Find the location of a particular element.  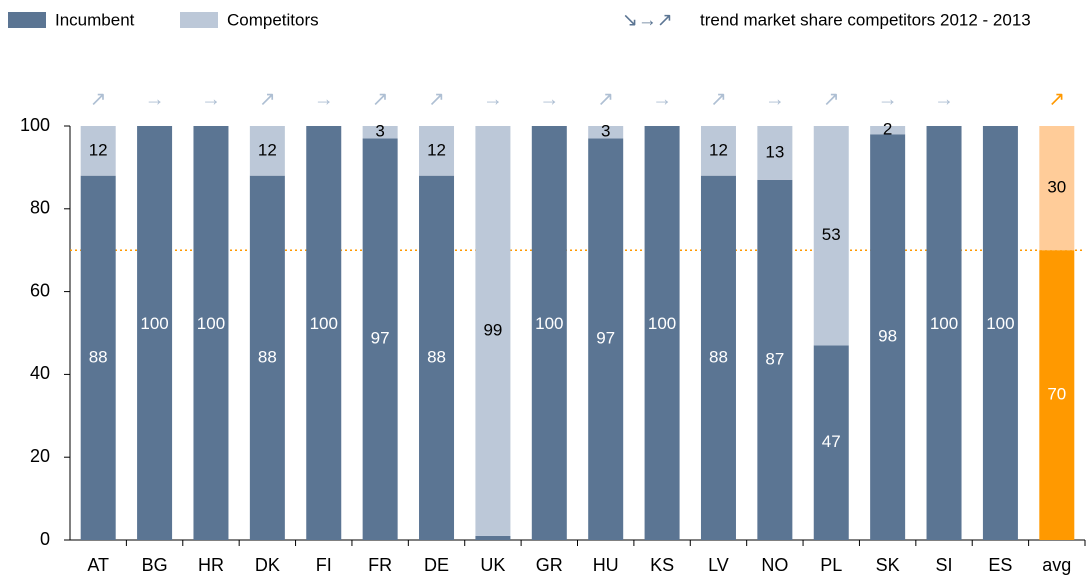

x-tick-label: SK is located at coordinates (888, 565).